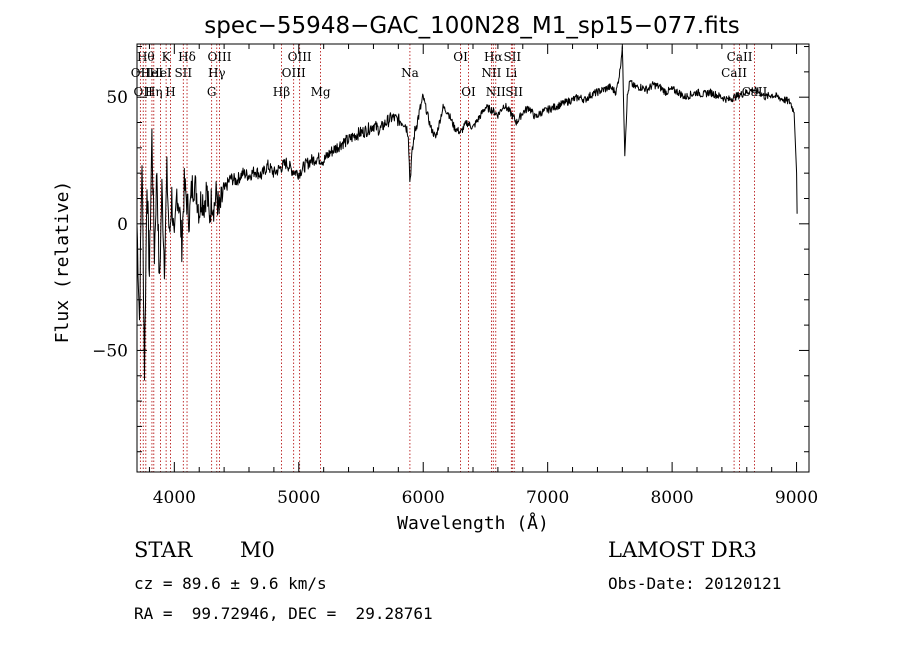 The image size is (900, 649). Describe the element at coordinates (174, 498) in the screenshot. I see `x-tick-label: 4000` at that location.